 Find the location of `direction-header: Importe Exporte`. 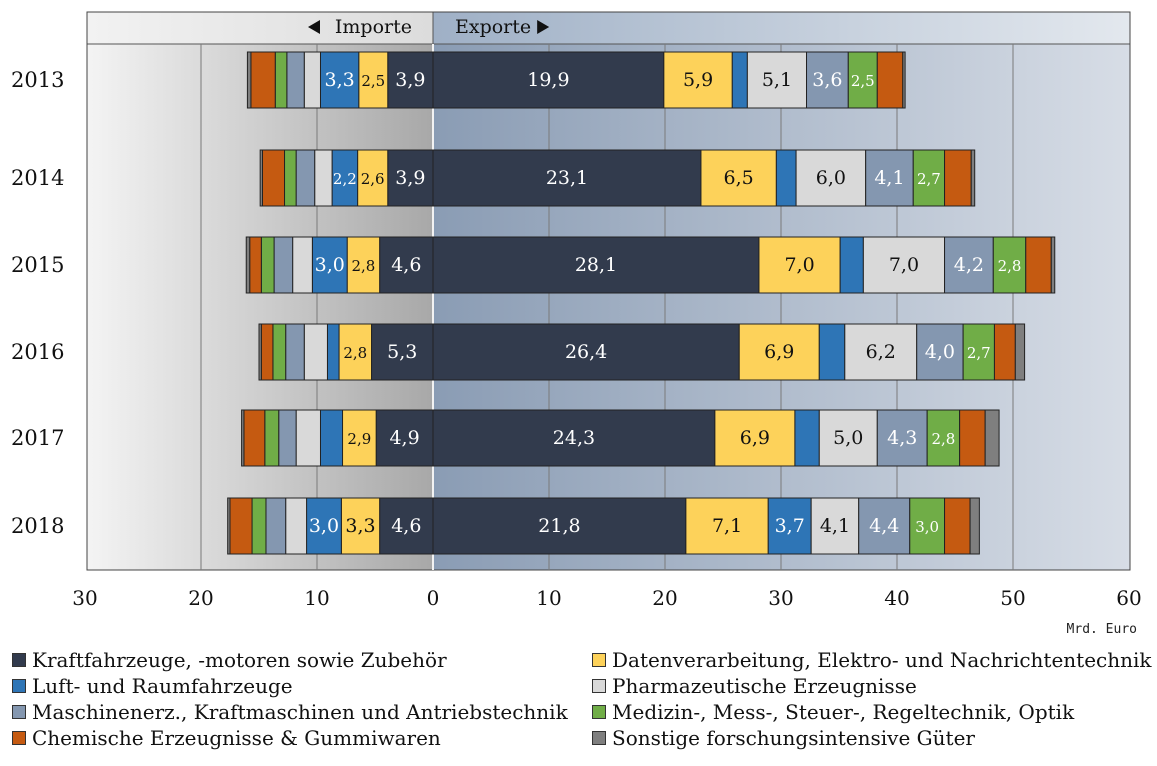

direction-header: Importe Exporte is located at coordinates (429, 27).